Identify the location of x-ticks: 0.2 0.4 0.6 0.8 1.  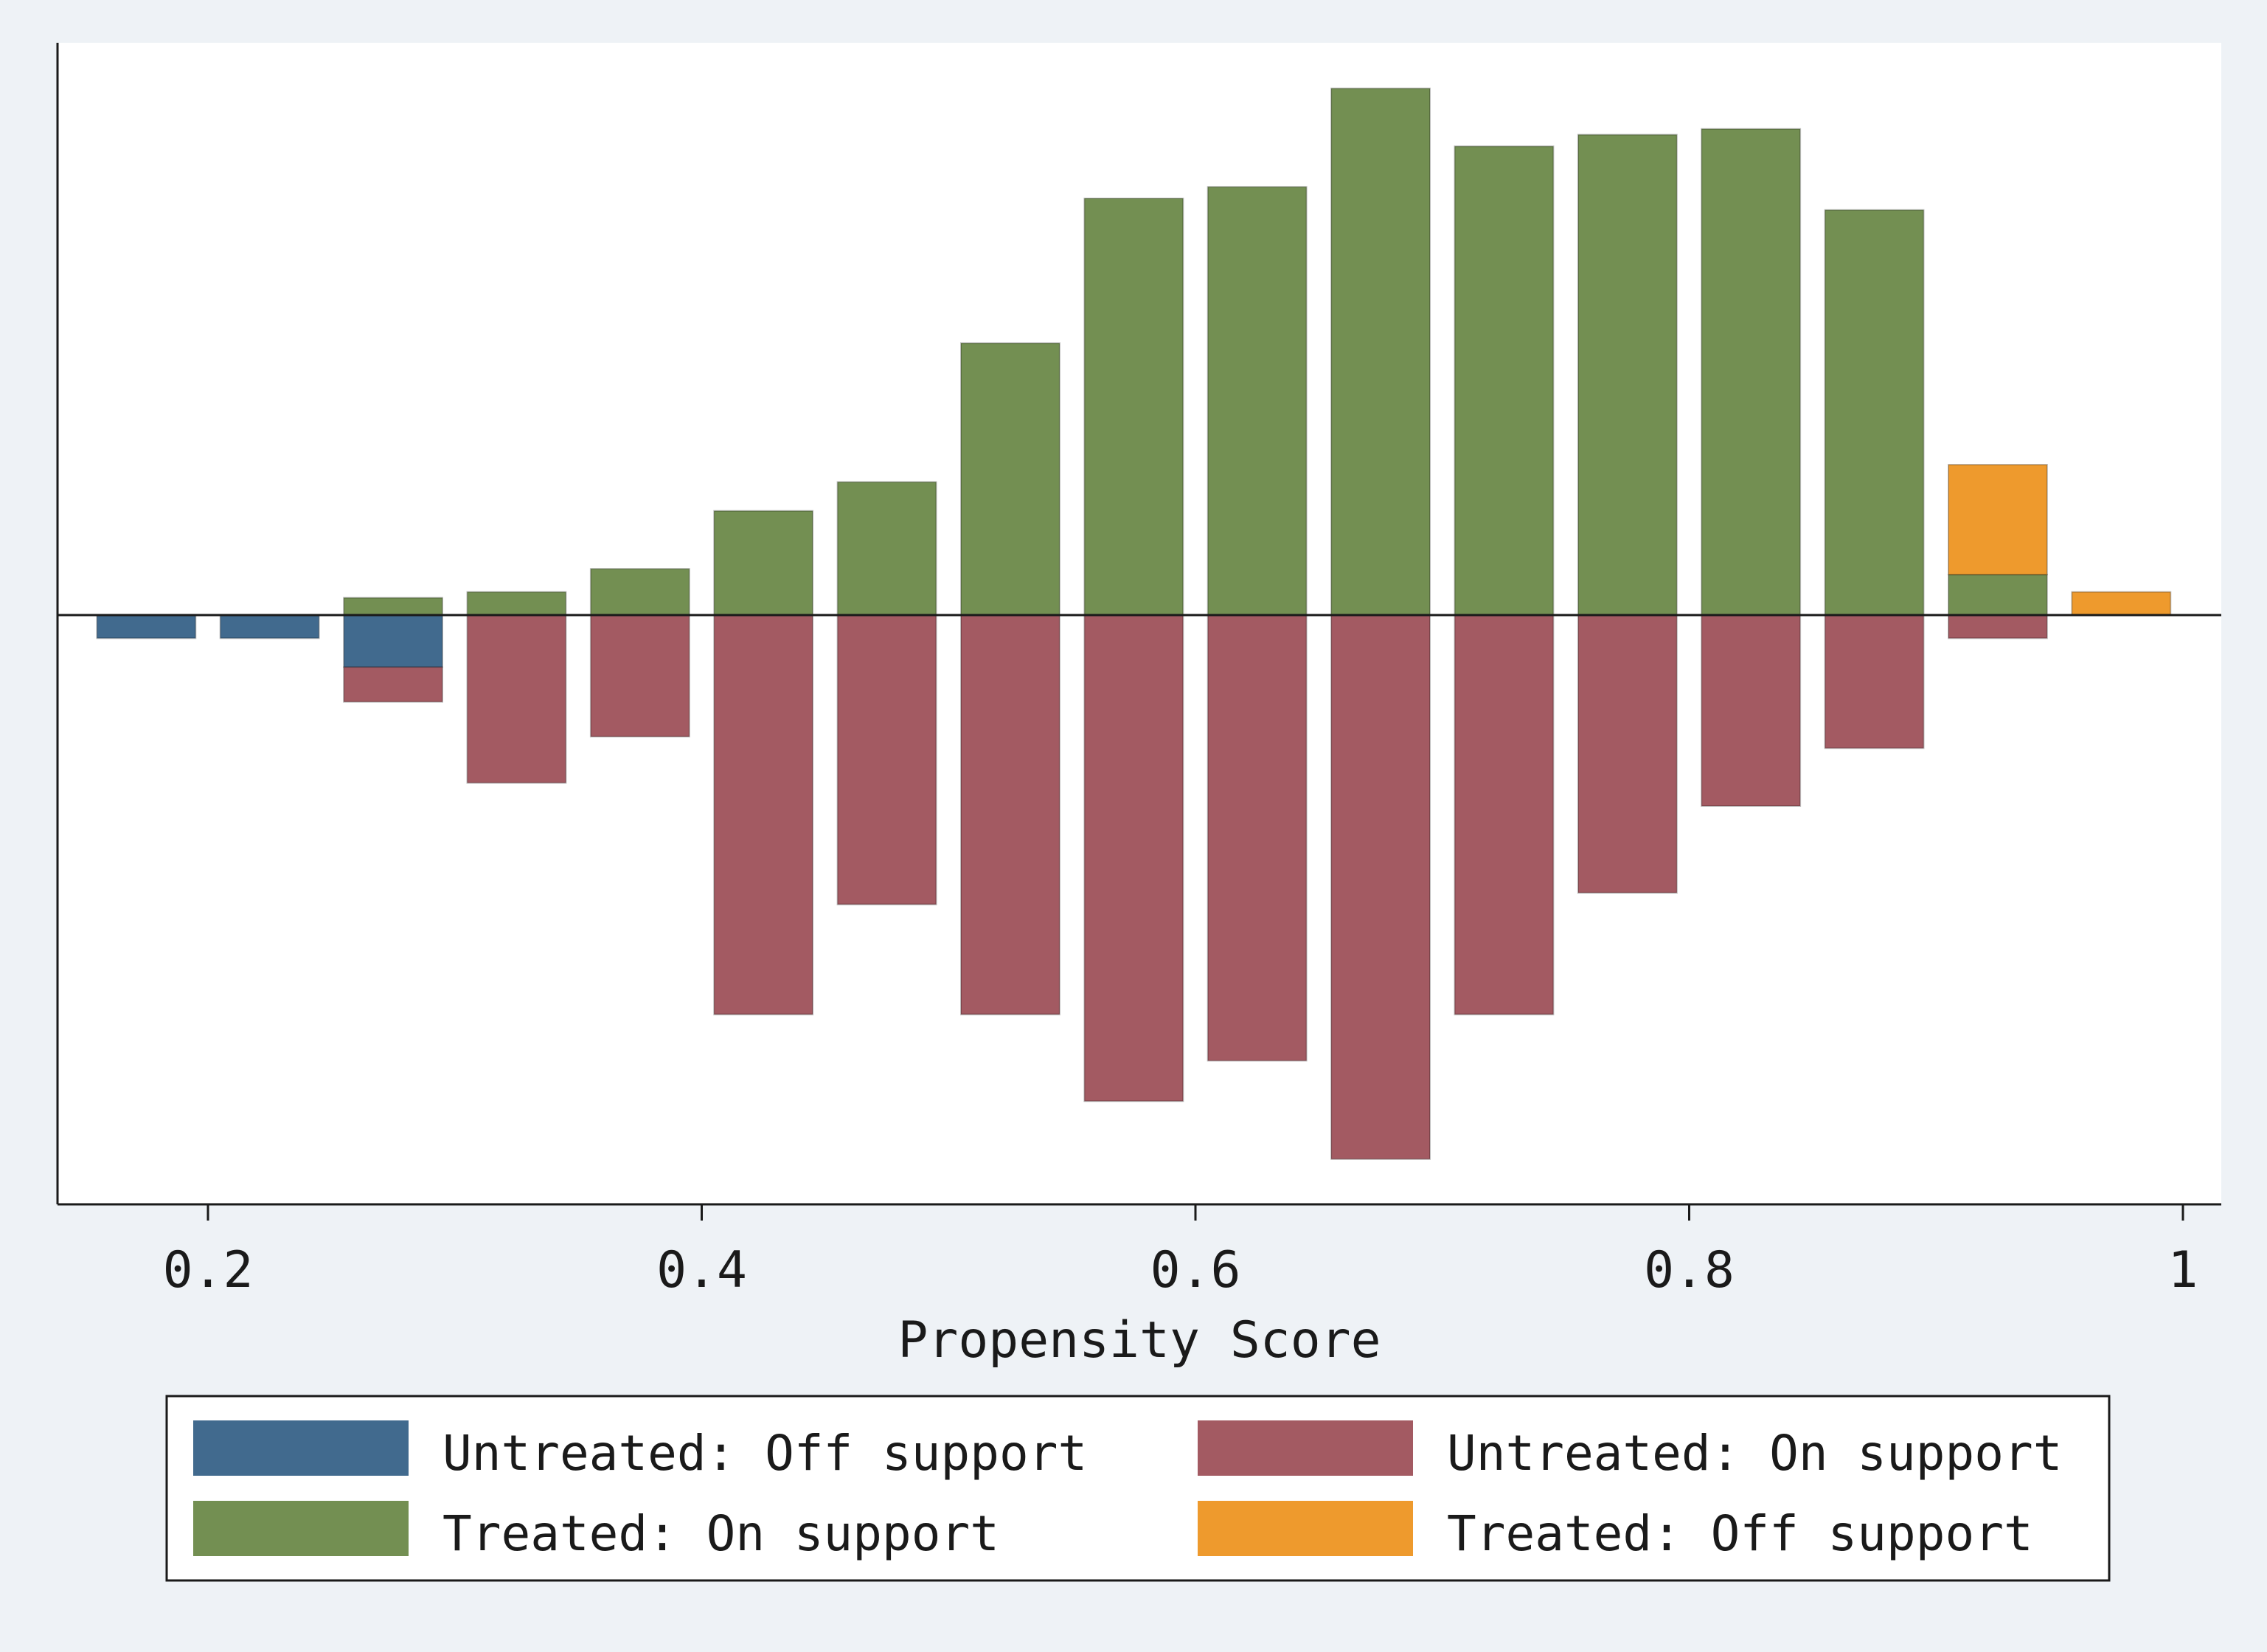
(1180, 1251).